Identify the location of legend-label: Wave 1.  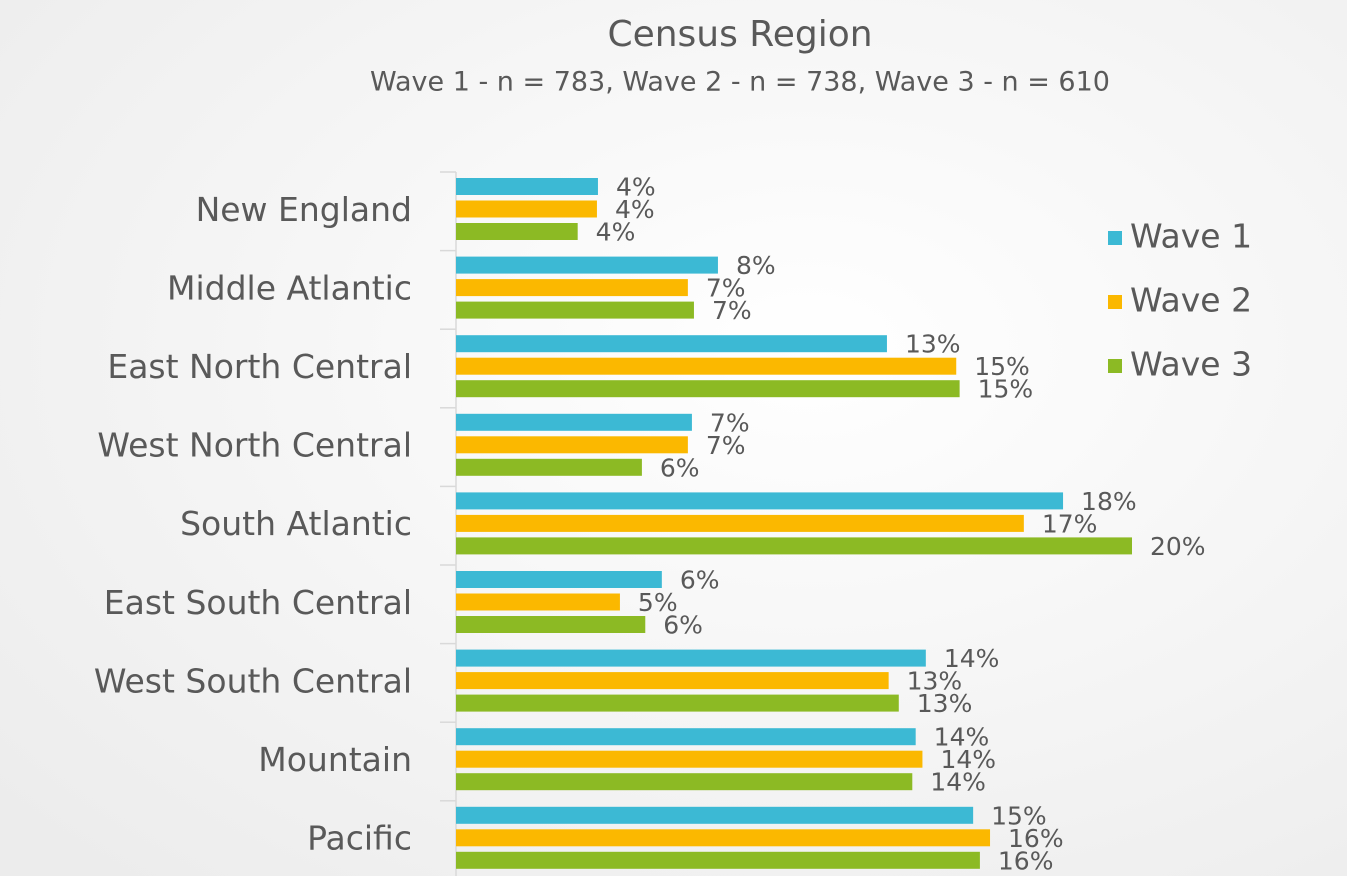
(1191, 236).